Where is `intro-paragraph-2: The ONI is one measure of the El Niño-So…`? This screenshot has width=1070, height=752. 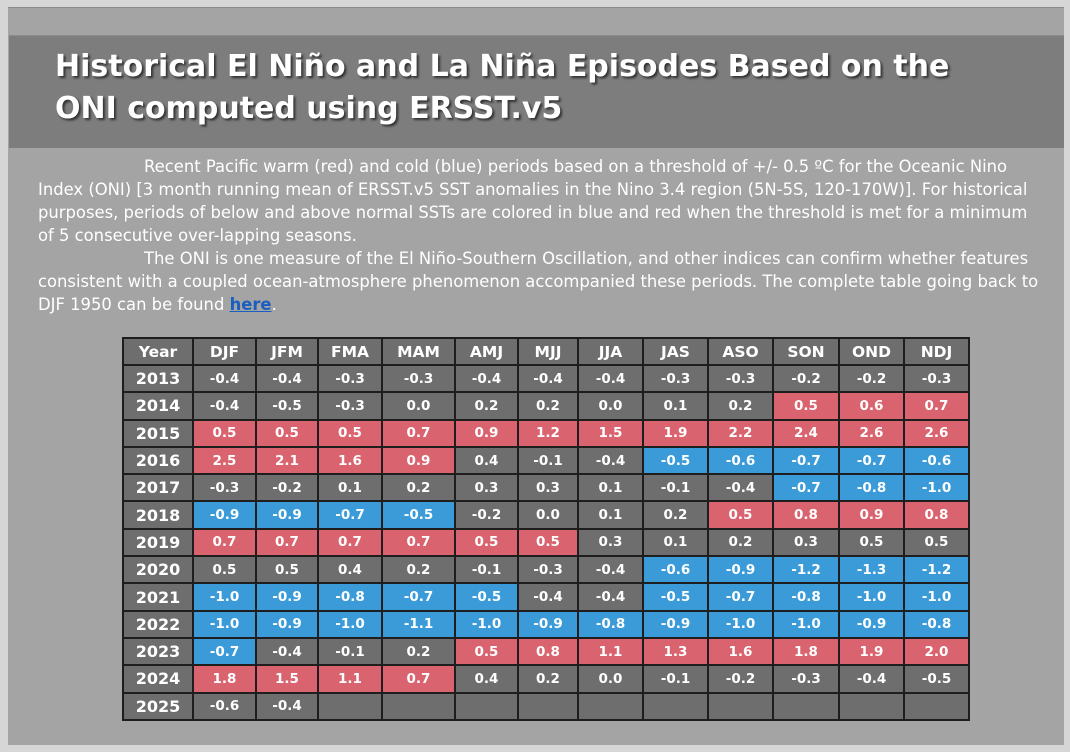 intro-paragraph-2: The ONI is one measure of the El Niño-So… is located at coordinates (543, 281).